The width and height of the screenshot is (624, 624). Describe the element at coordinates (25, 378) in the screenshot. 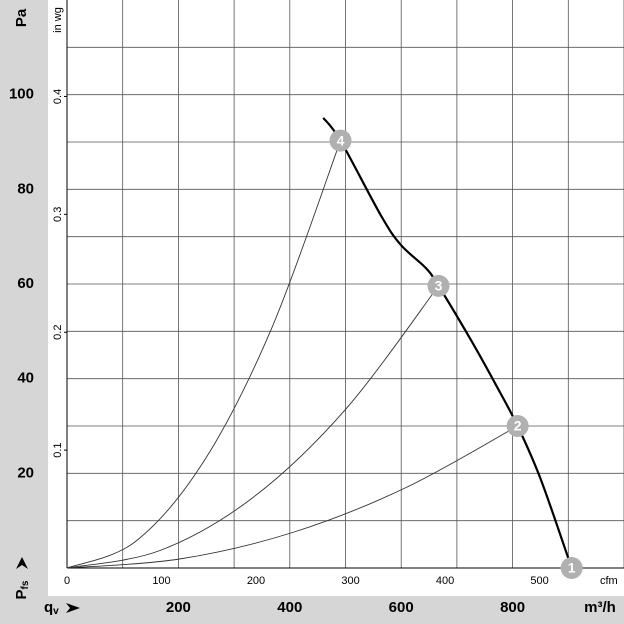

I see `y-tick-label: 40` at that location.